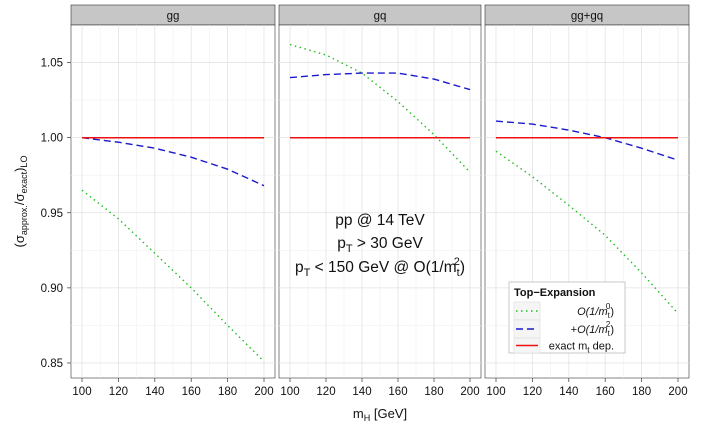 The width and height of the screenshot is (705, 441). Describe the element at coordinates (457, 262) in the screenshot. I see `annotation-sup: 2` at that location.